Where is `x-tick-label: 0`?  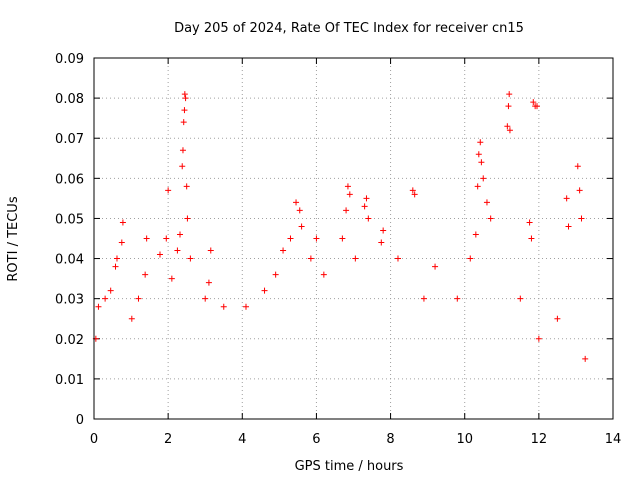
x-tick-label: 0 is located at coordinates (94, 439).